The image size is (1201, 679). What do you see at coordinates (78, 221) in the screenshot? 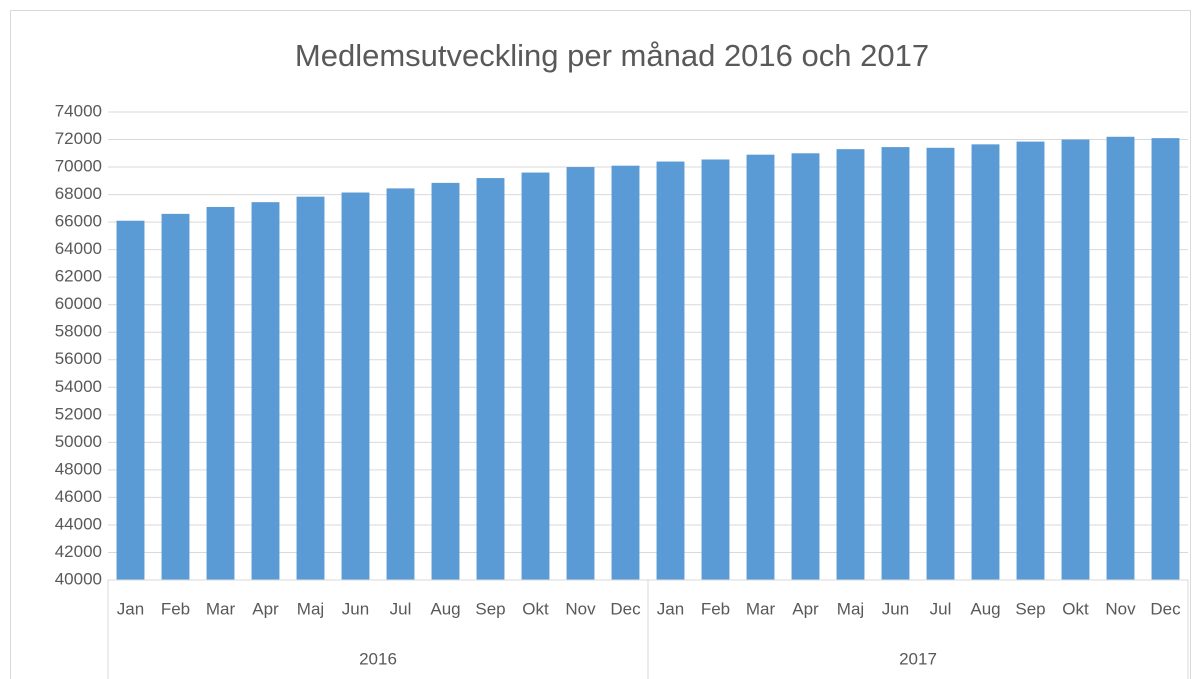
I see `y-tick-label: 66000` at bounding box center [78, 221].